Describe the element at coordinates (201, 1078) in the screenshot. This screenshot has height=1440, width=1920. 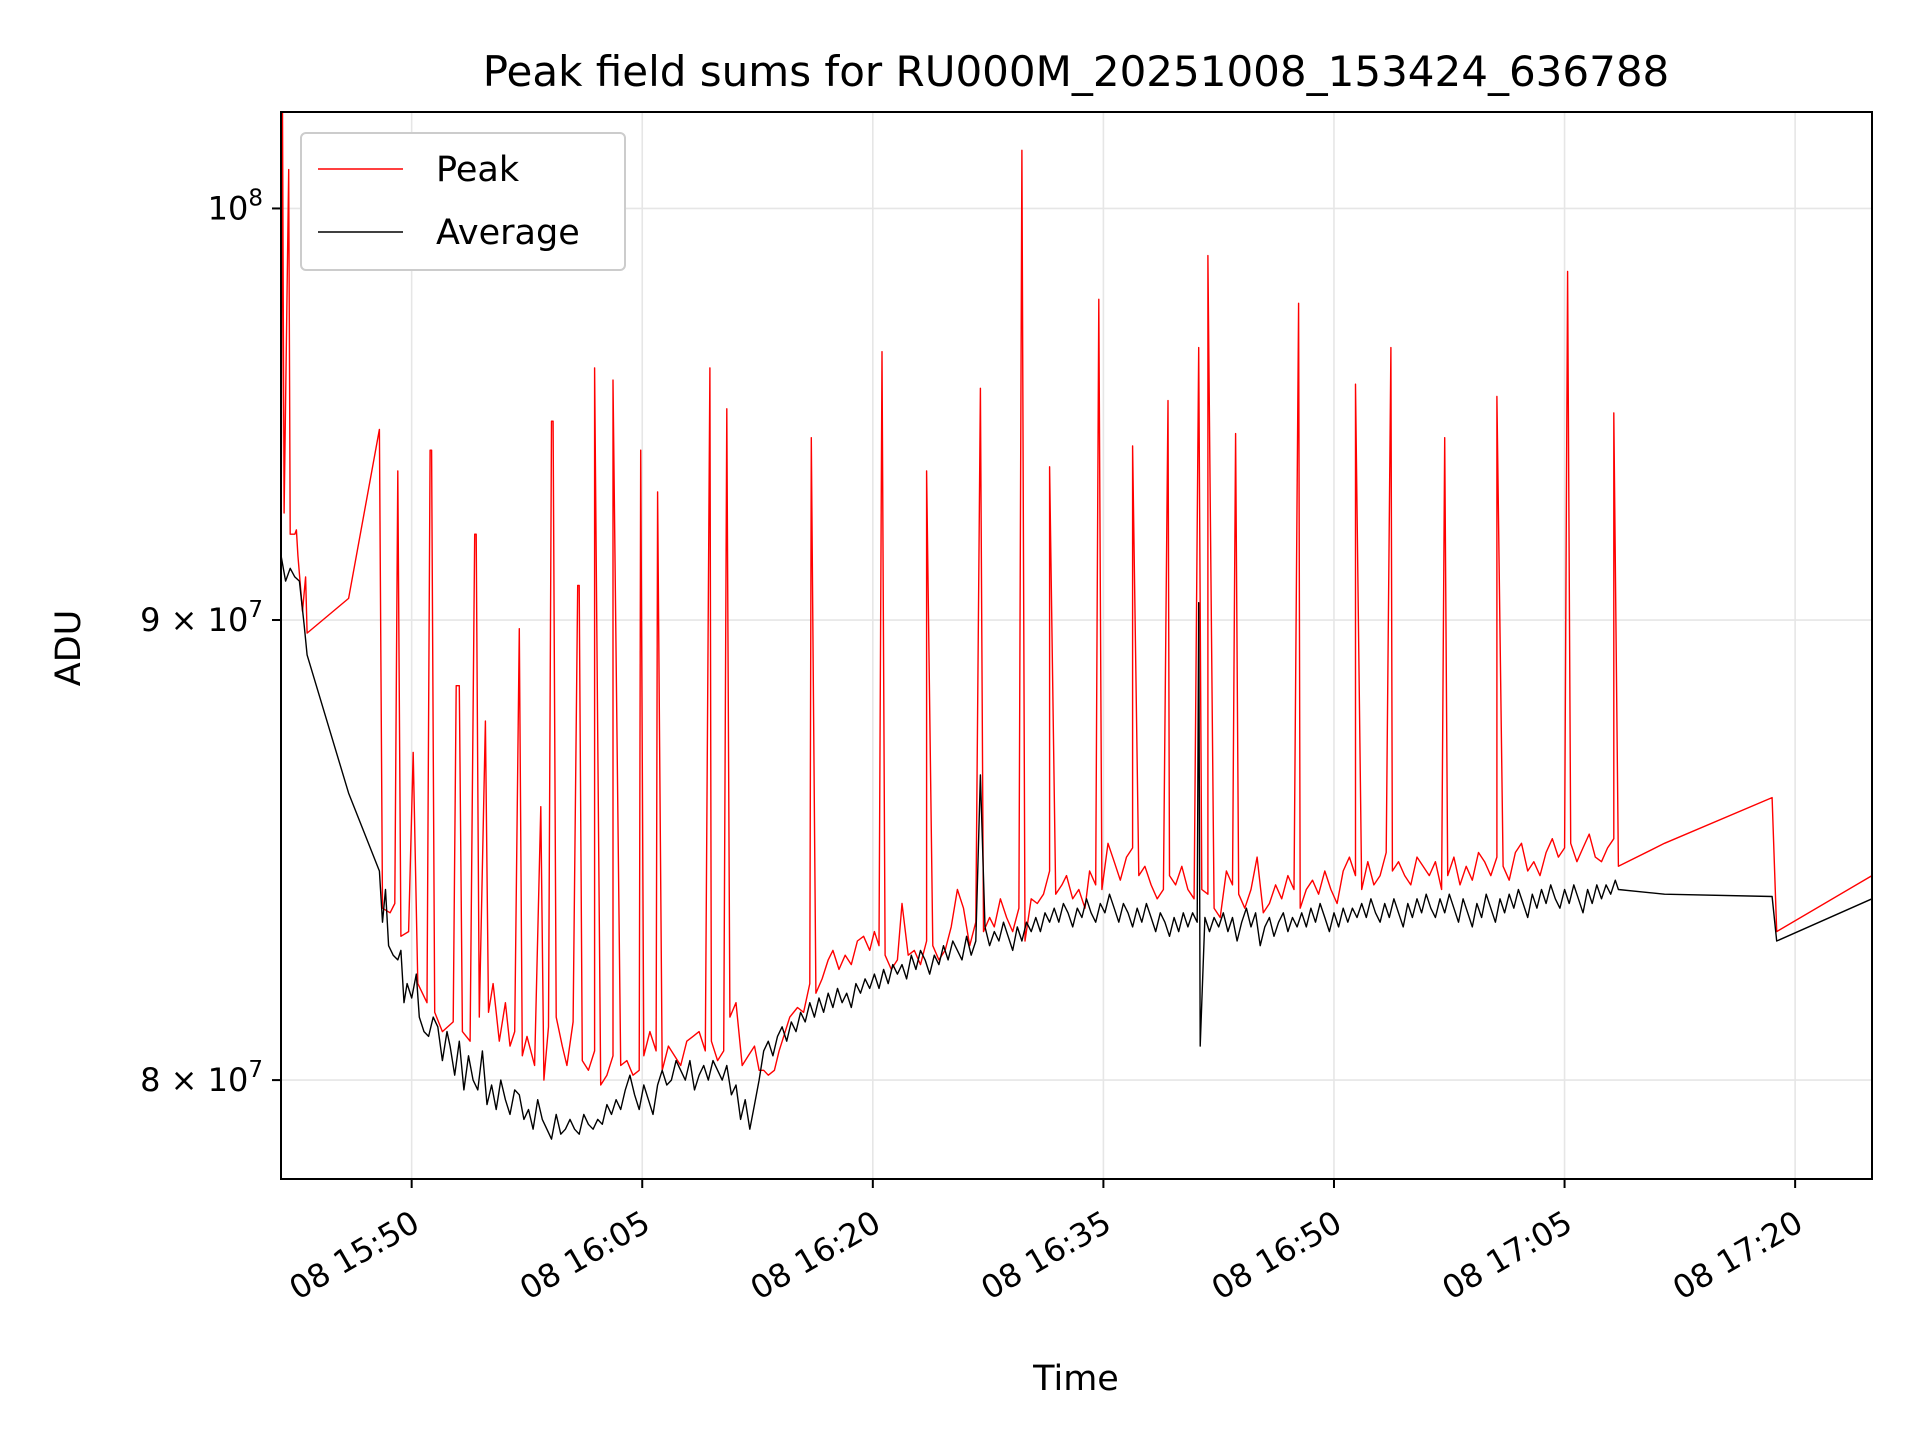
I see `y-tick-label: 8 × 107` at that location.